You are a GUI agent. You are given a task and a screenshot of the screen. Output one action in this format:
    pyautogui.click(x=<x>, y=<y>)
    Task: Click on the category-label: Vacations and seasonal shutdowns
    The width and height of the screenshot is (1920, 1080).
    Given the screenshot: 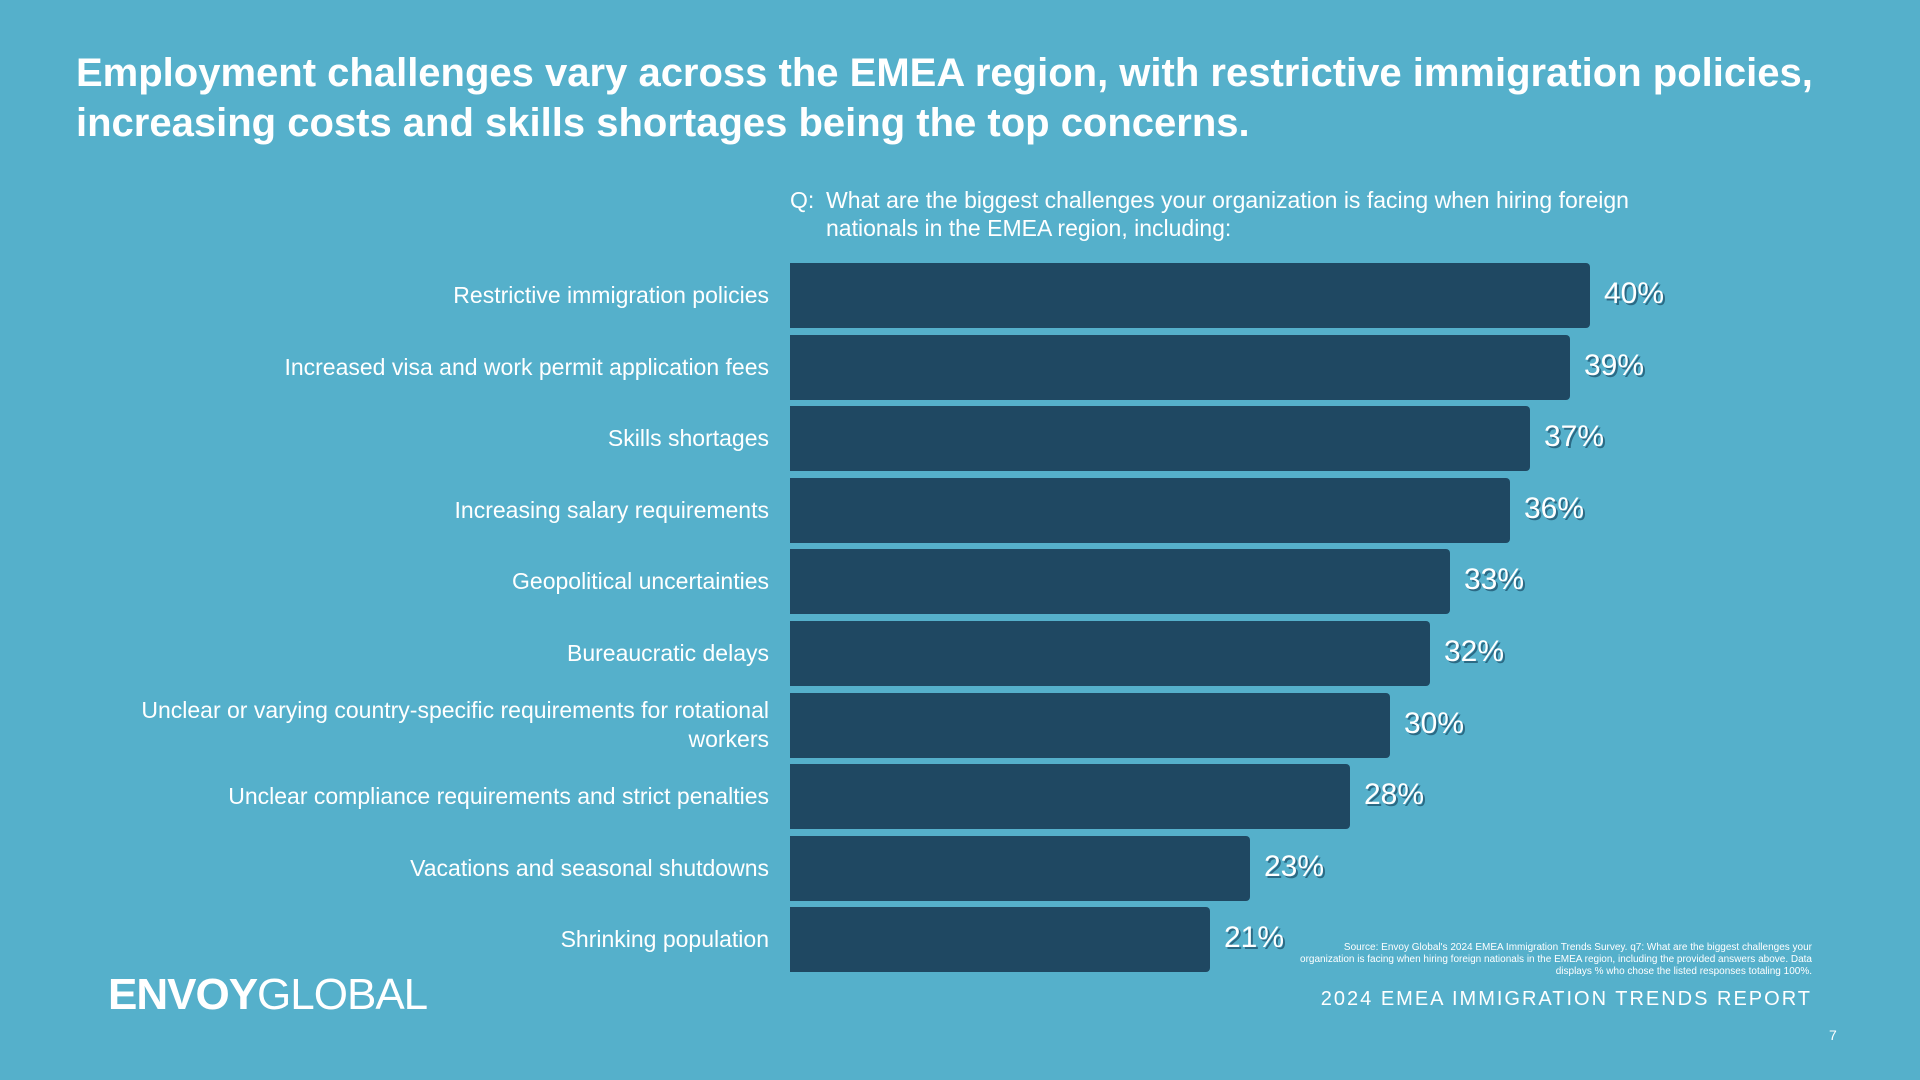 What is the action you would take?
    pyautogui.click(x=589, y=867)
    